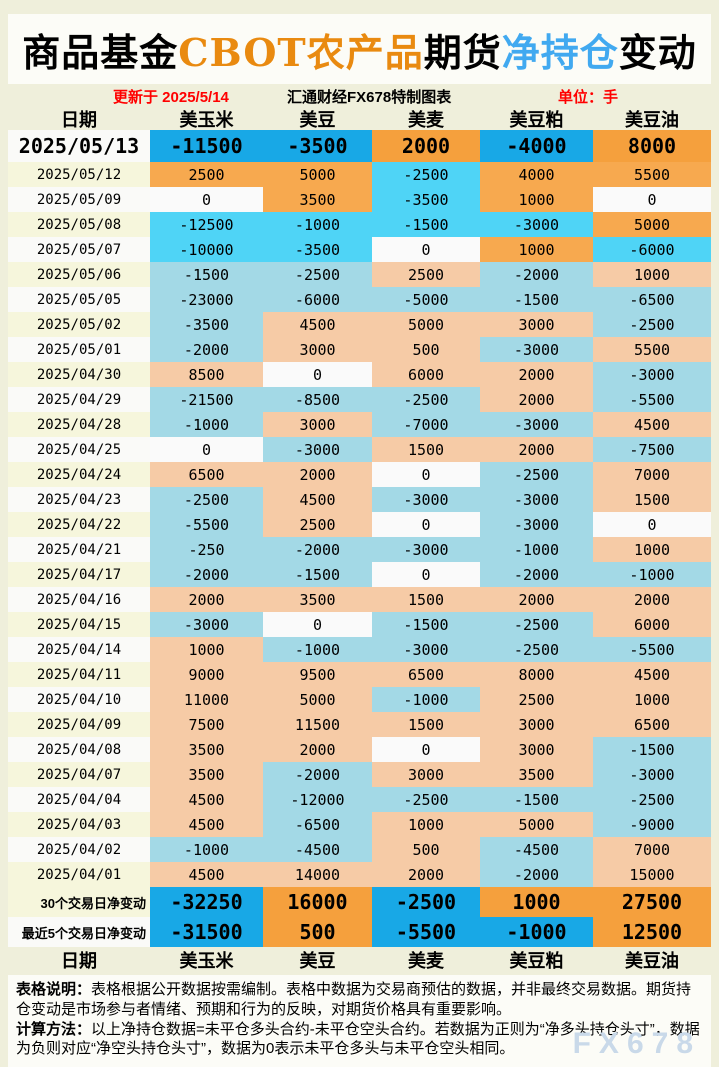 The height and width of the screenshot is (1067, 719). I want to click on date-cell: 2025/04/07, so click(79, 774).